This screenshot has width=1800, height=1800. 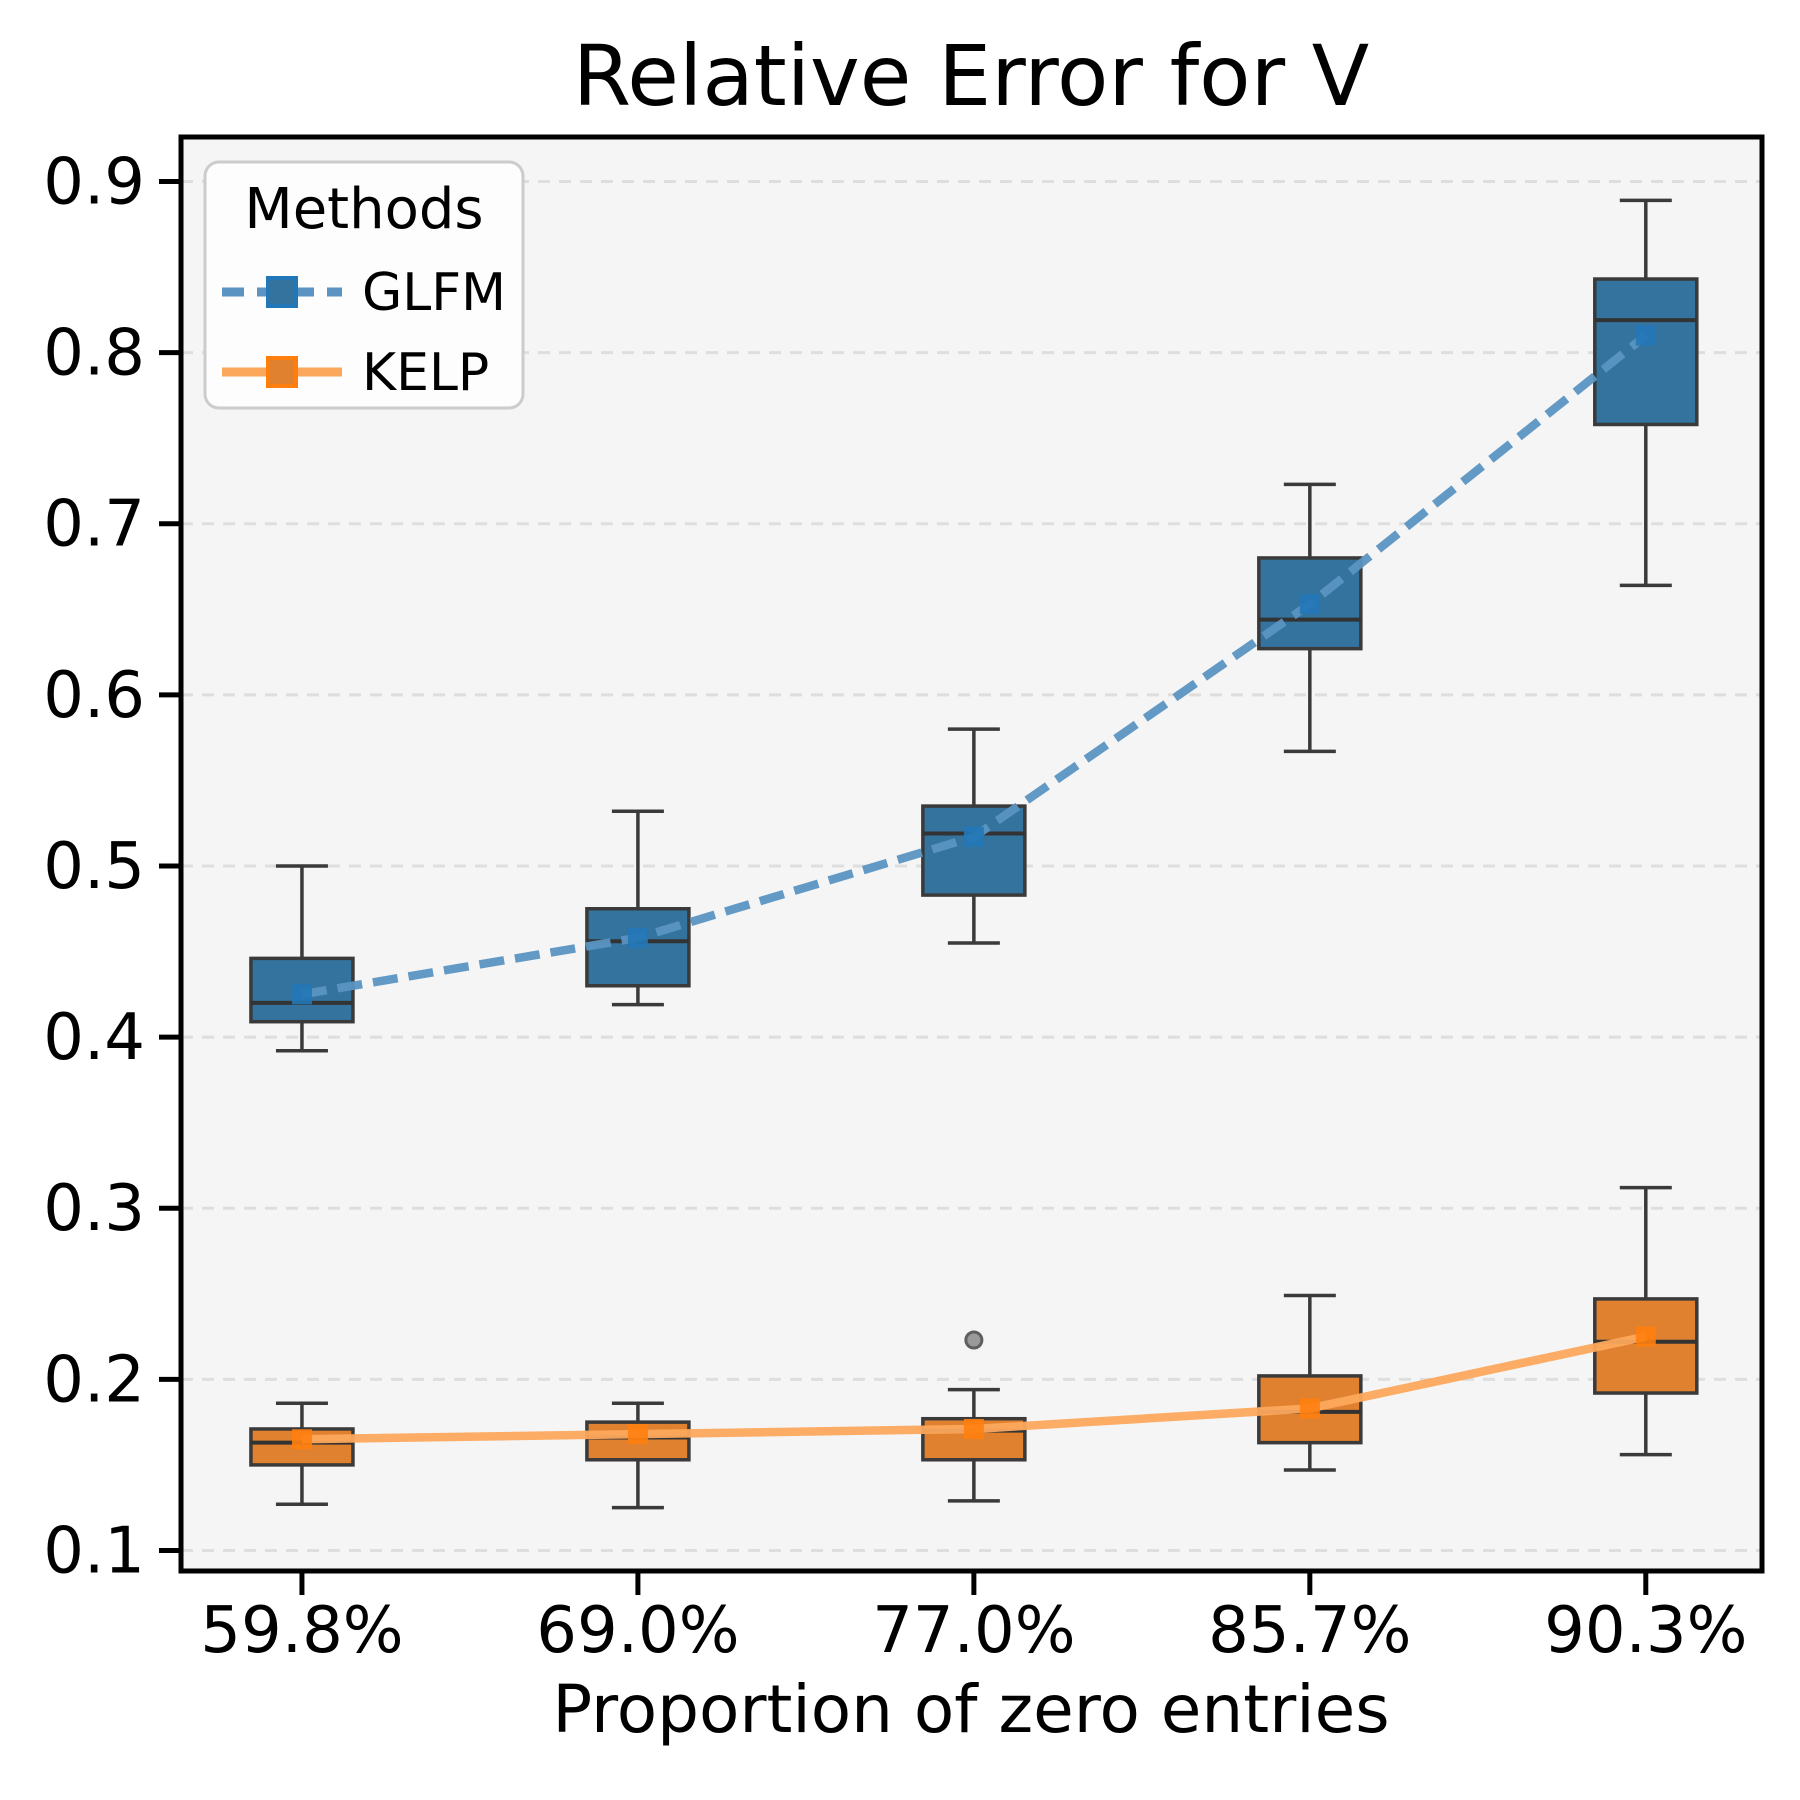 What do you see at coordinates (425, 373) in the screenshot?
I see `legend-kelp-label: KELP` at bounding box center [425, 373].